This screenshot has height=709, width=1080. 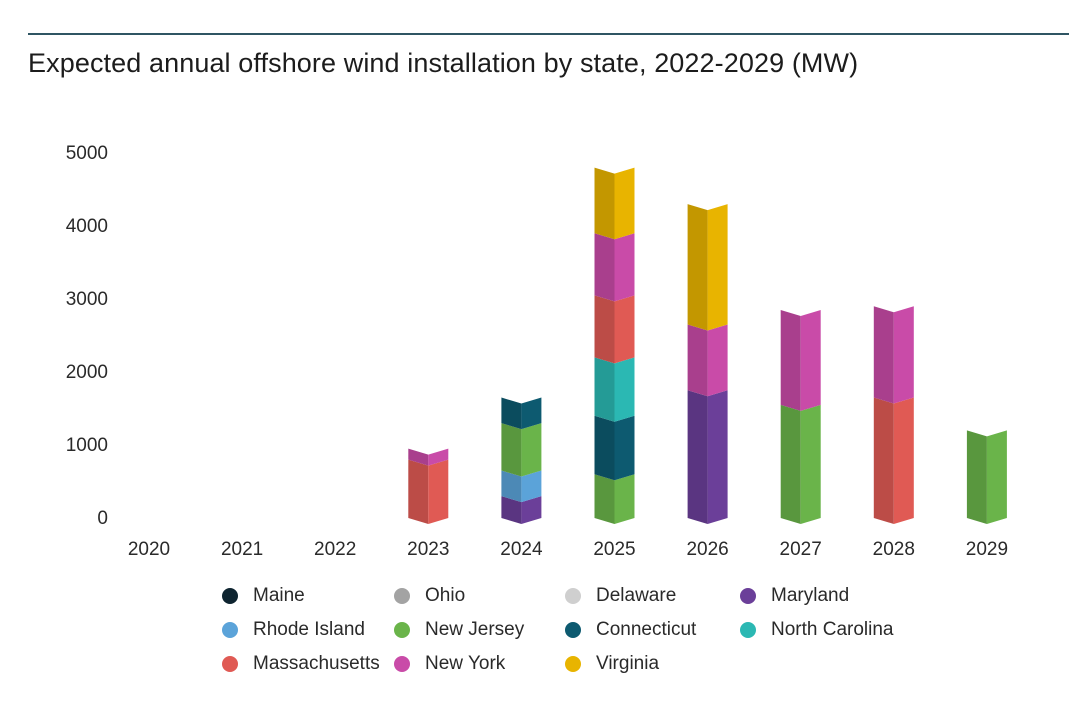 I want to click on legend-label: Massachusetts, so click(x=316, y=663).